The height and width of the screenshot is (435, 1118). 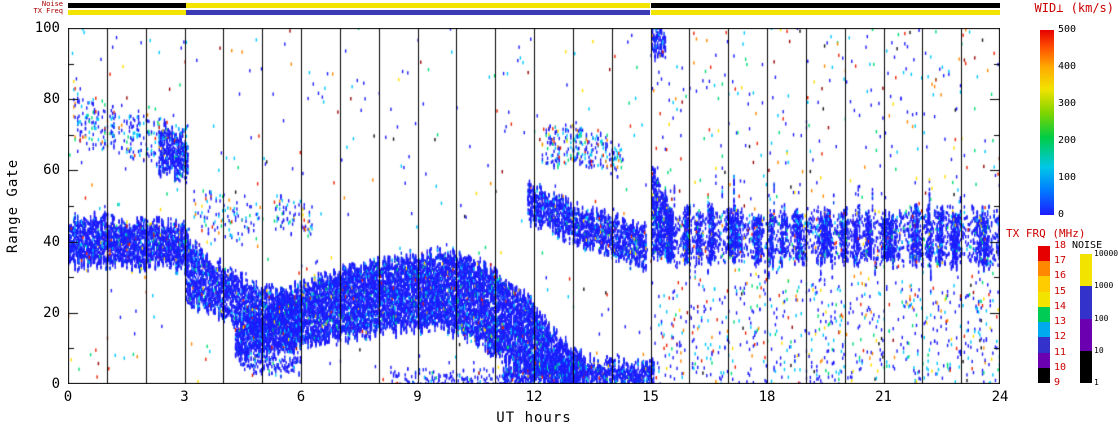 What do you see at coordinates (184, 397) in the screenshot?
I see `x-tick-label: 3` at bounding box center [184, 397].